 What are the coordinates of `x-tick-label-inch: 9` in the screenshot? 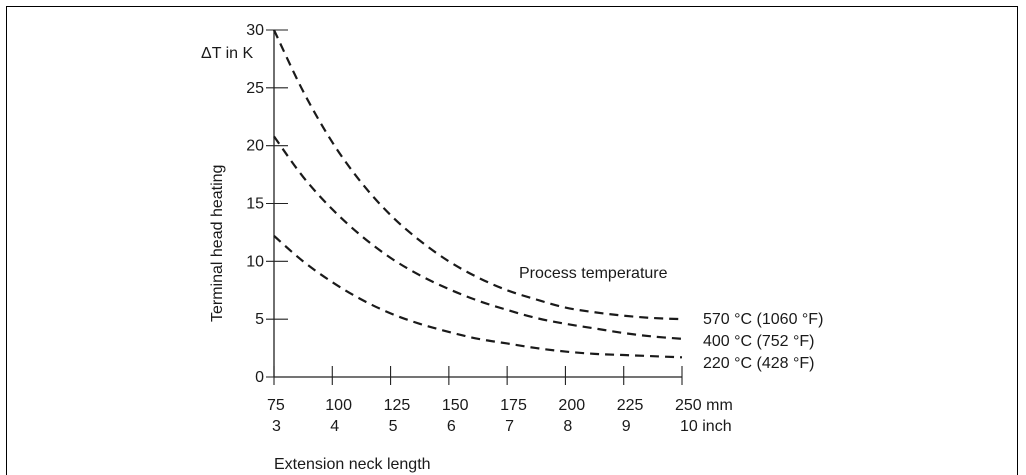 It's located at (626, 426).